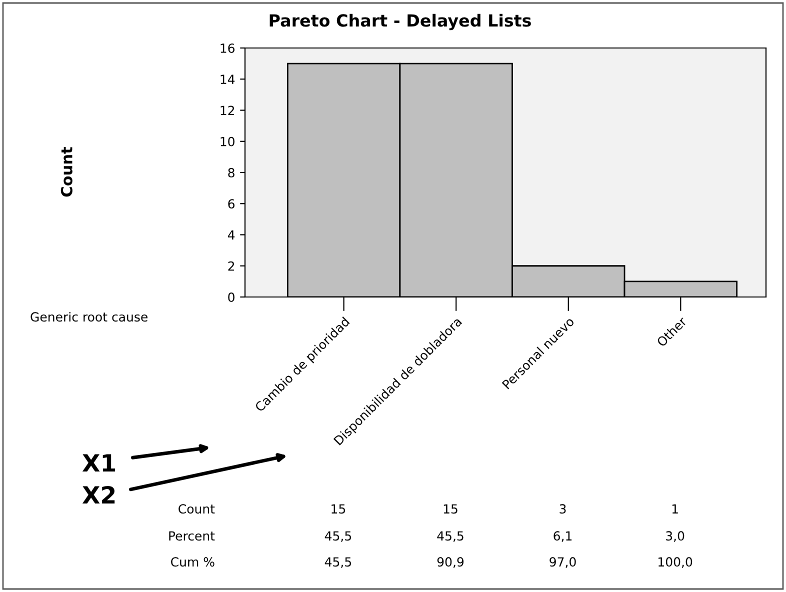 This screenshot has height=592, width=786. What do you see at coordinates (89, 317) in the screenshot?
I see `text: Generic root cause` at bounding box center [89, 317].